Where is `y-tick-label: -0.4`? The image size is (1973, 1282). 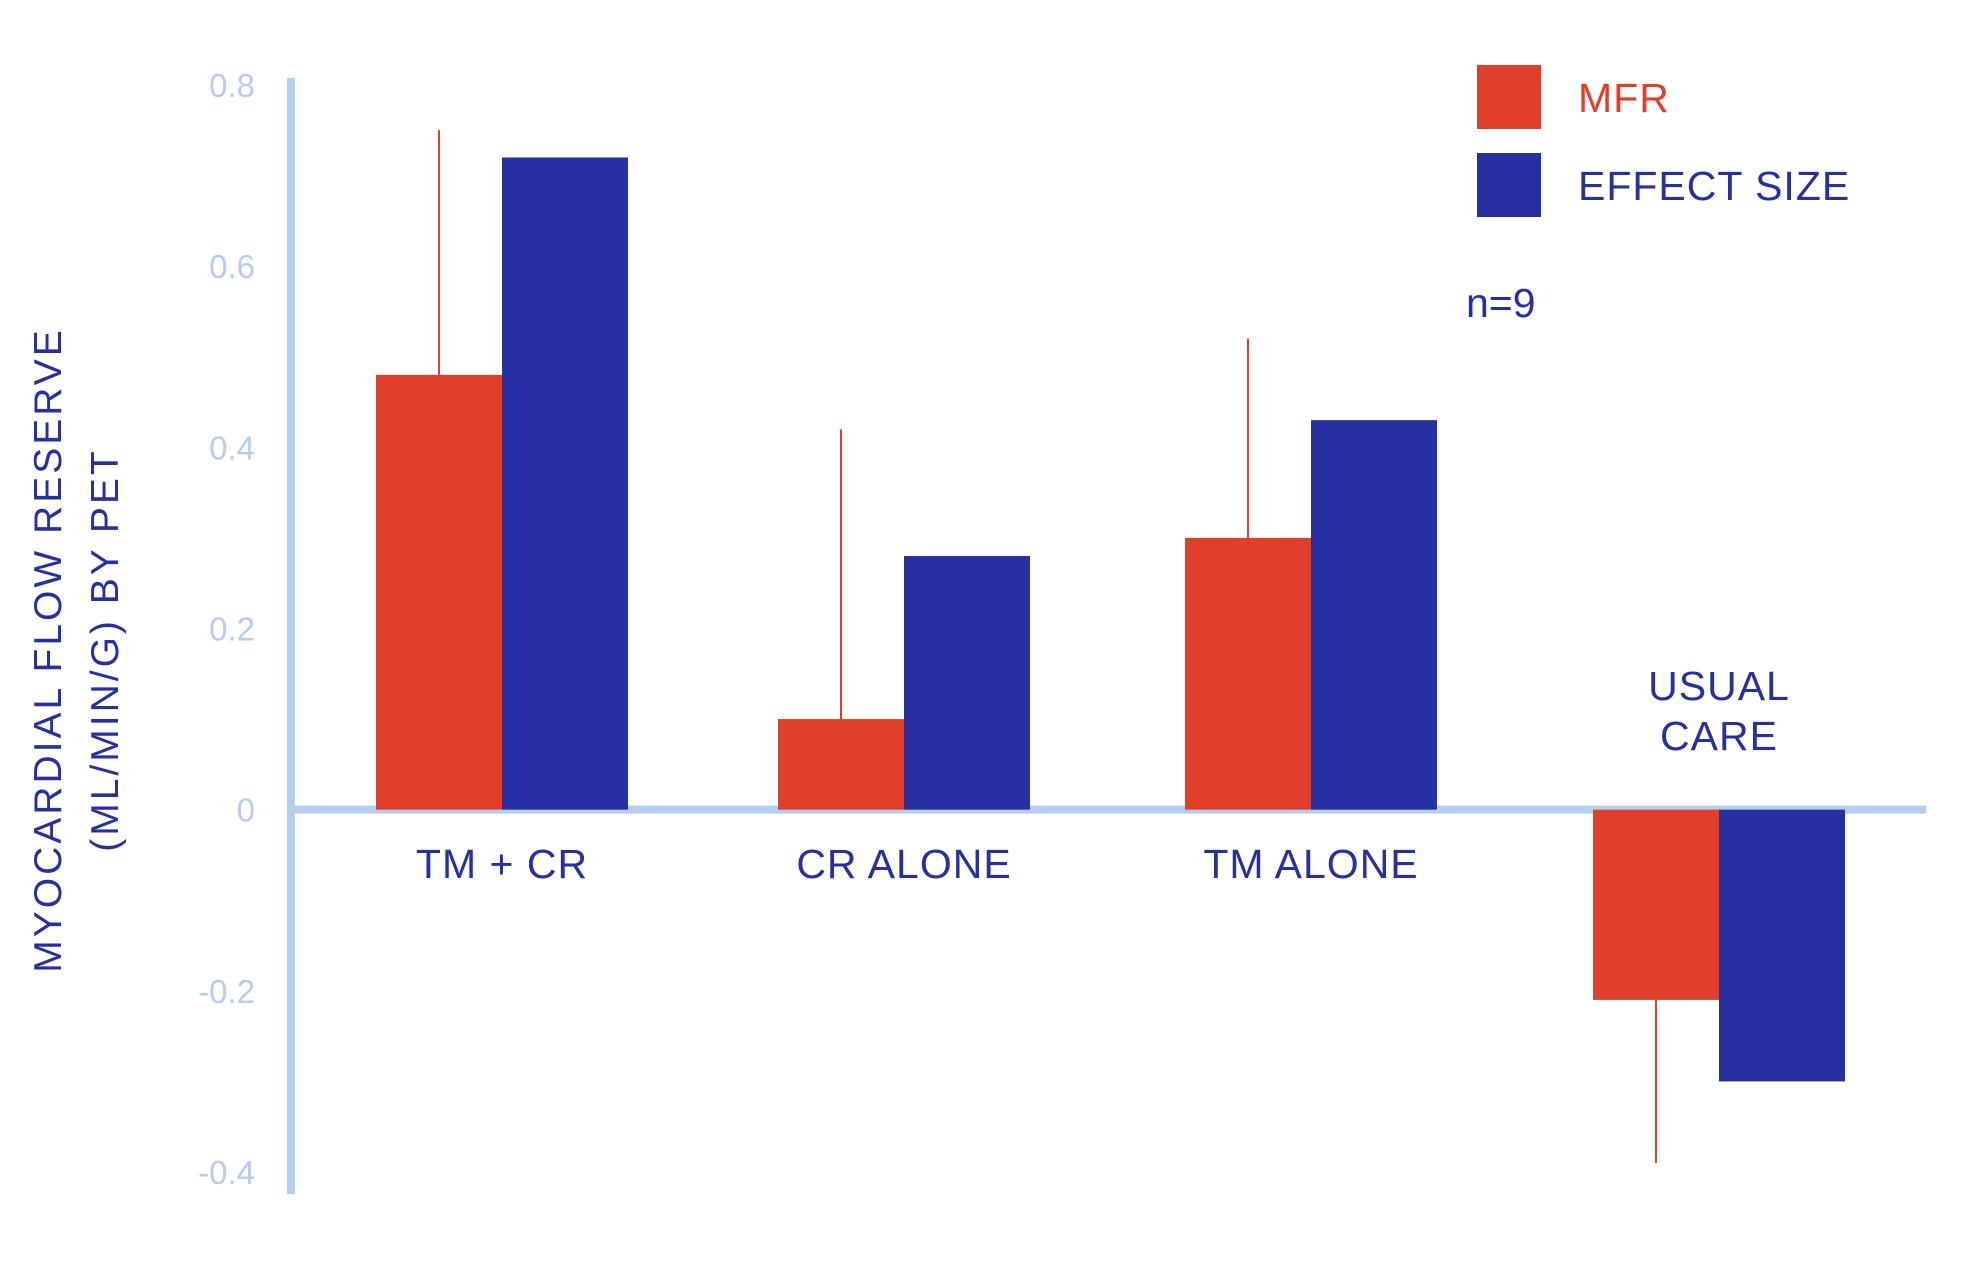
y-tick-label: -0.4 is located at coordinates (226, 1172).